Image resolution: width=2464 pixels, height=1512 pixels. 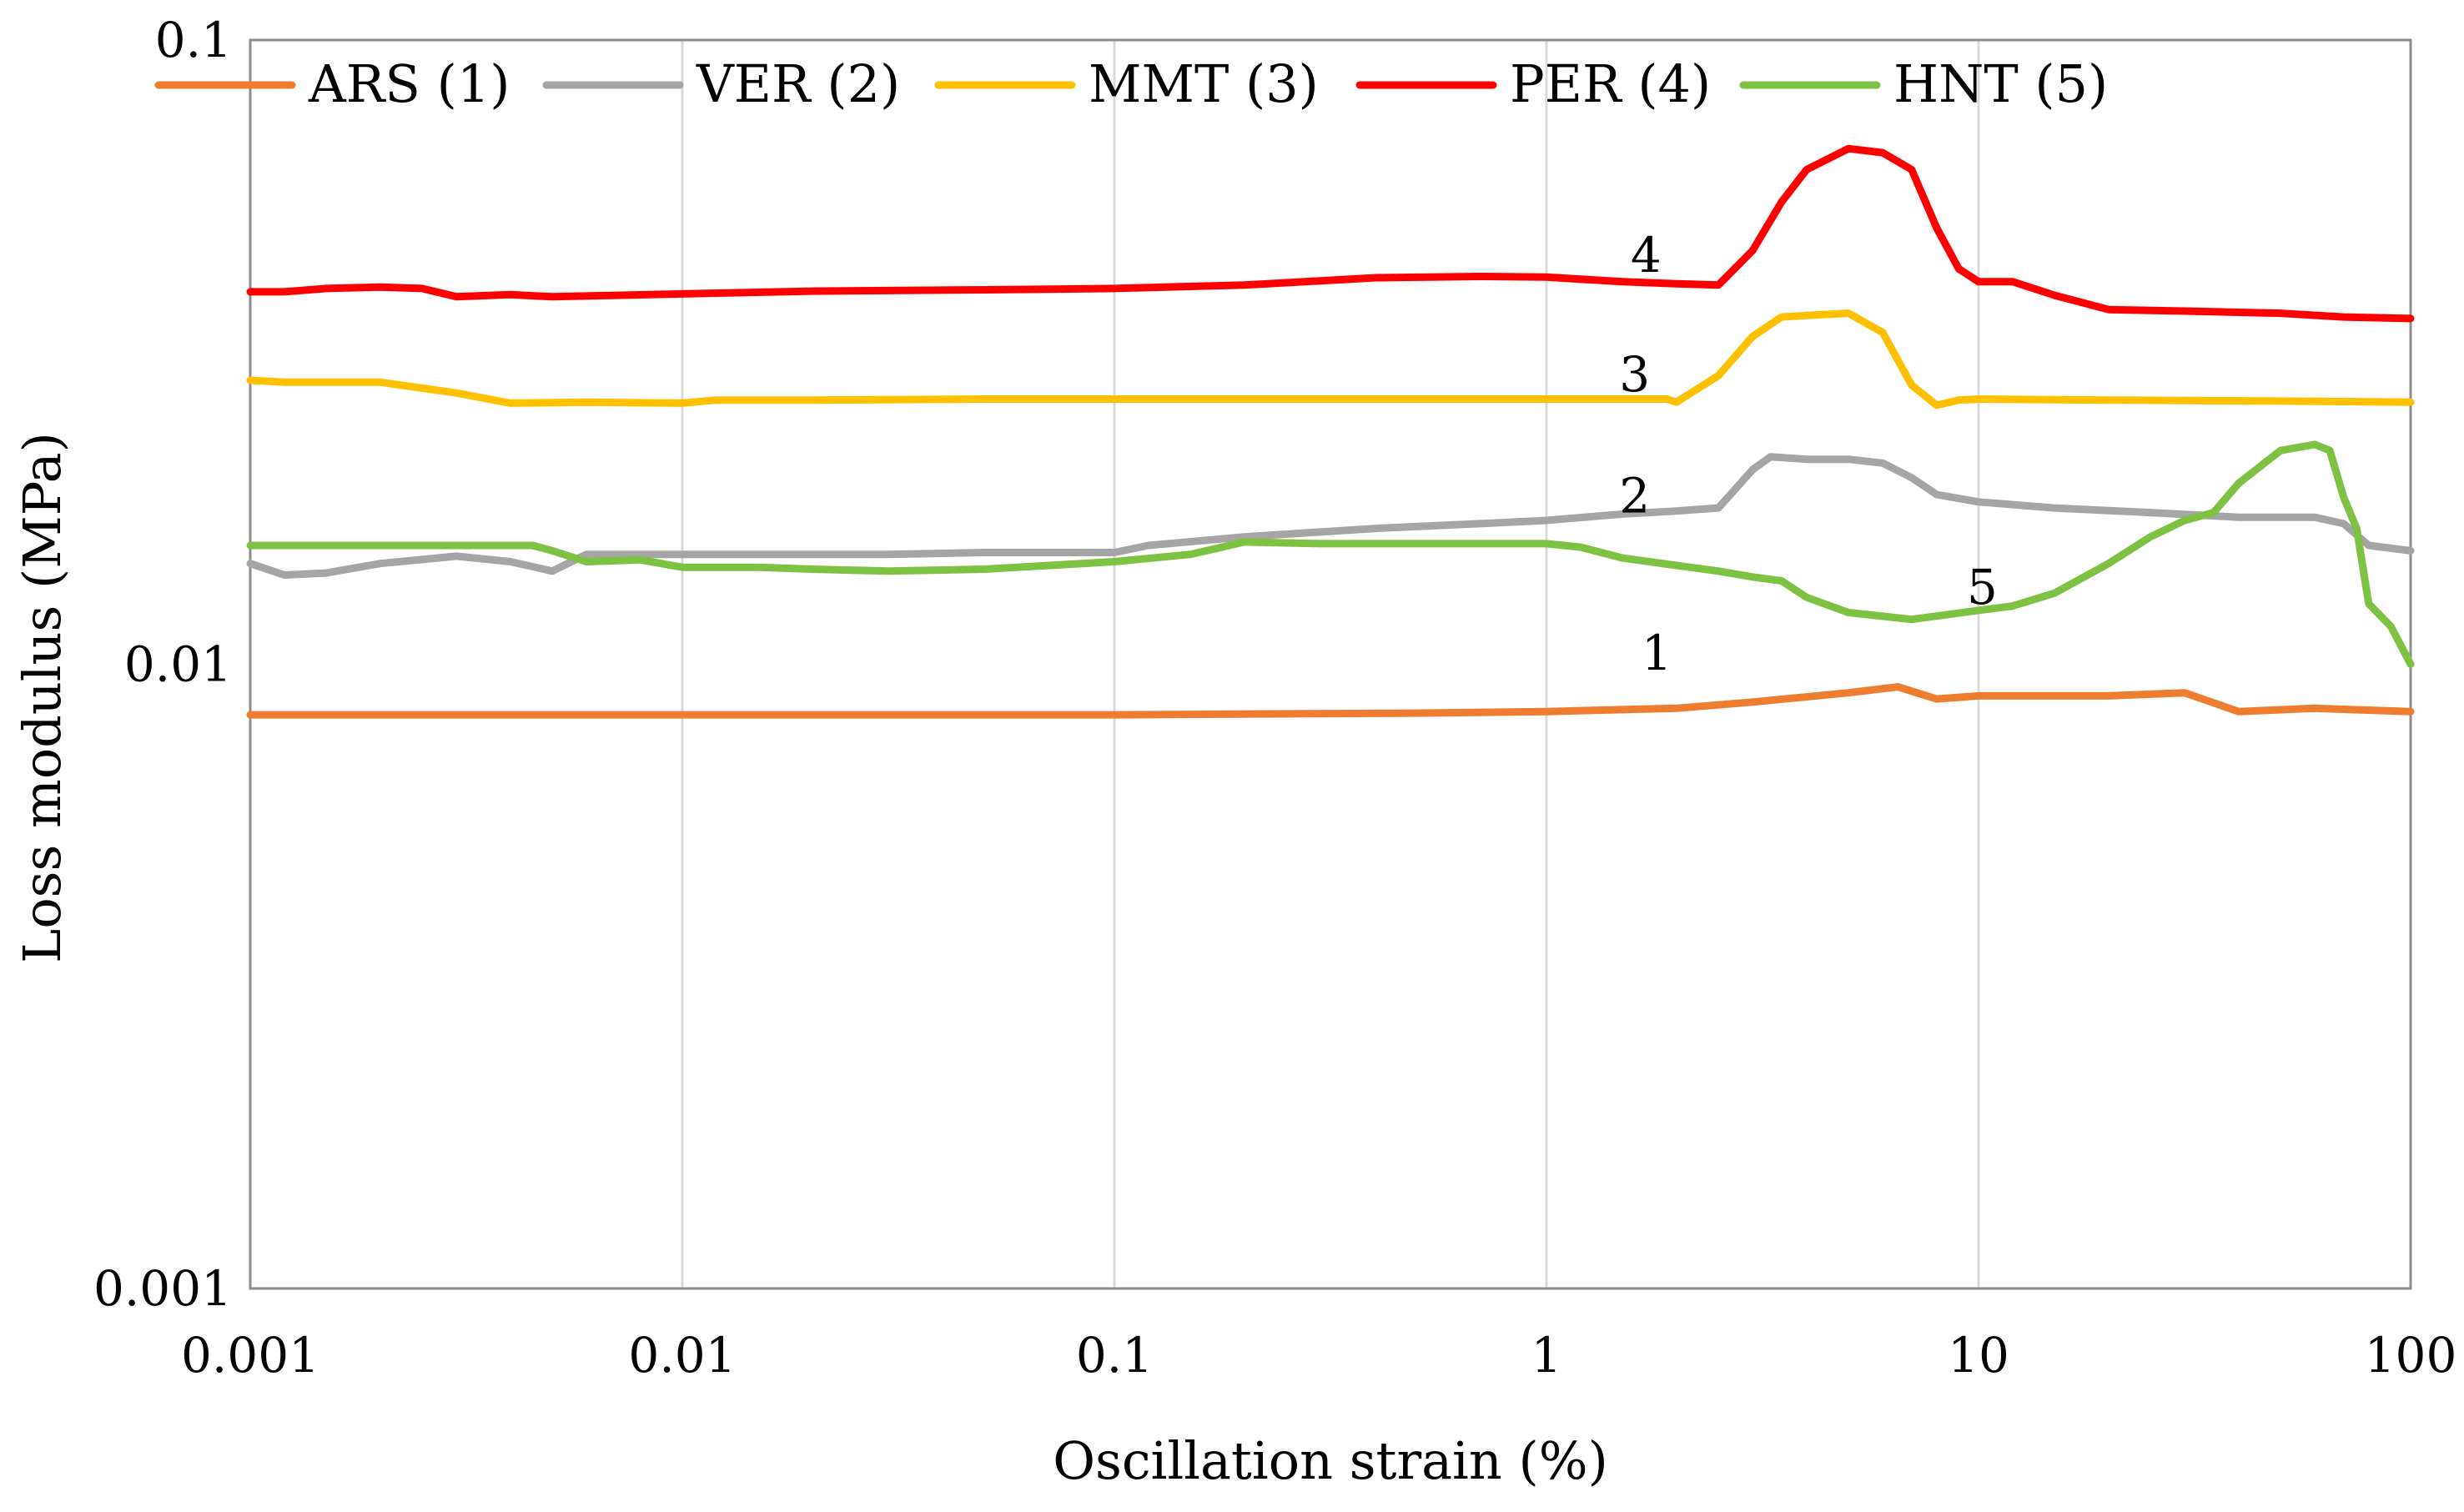 What do you see at coordinates (250, 1356) in the screenshot?
I see `x-tick-label: 0.001` at bounding box center [250, 1356].